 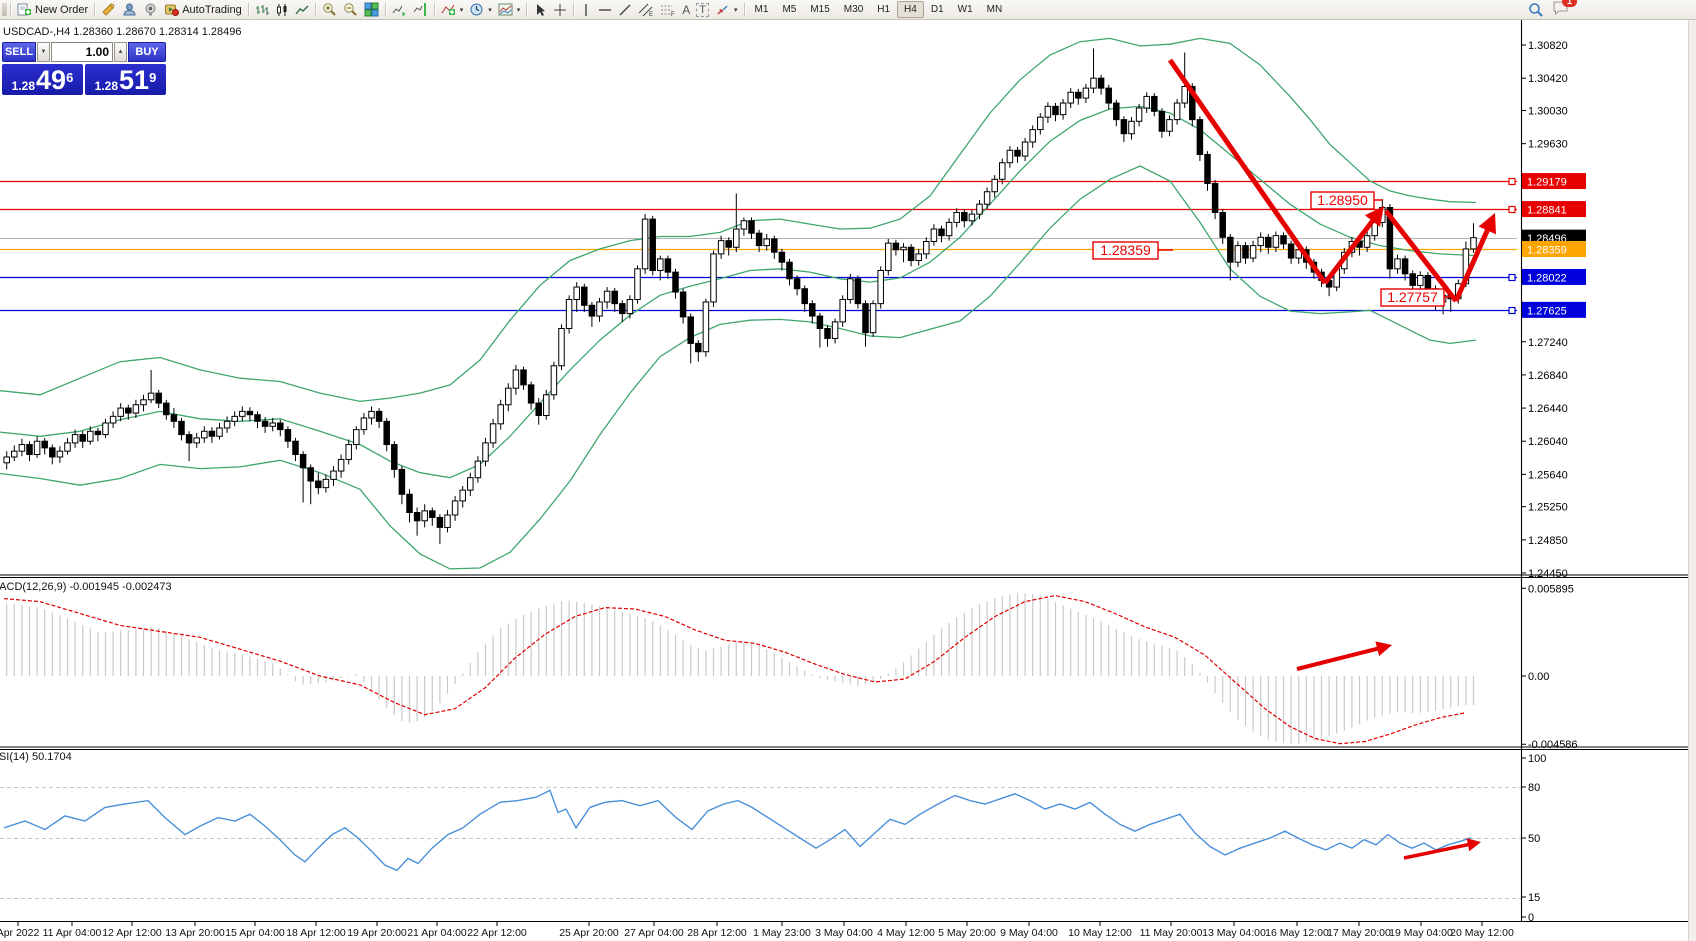 I want to click on templates-icon, so click(x=505, y=9).